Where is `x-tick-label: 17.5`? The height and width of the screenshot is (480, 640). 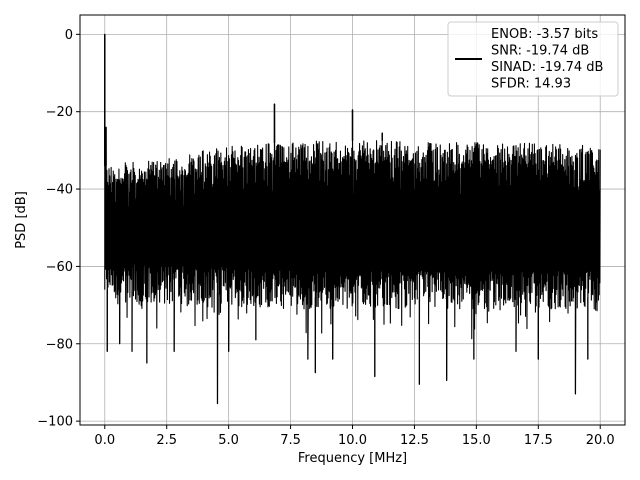
x-tick-label: 17.5 is located at coordinates (538, 440).